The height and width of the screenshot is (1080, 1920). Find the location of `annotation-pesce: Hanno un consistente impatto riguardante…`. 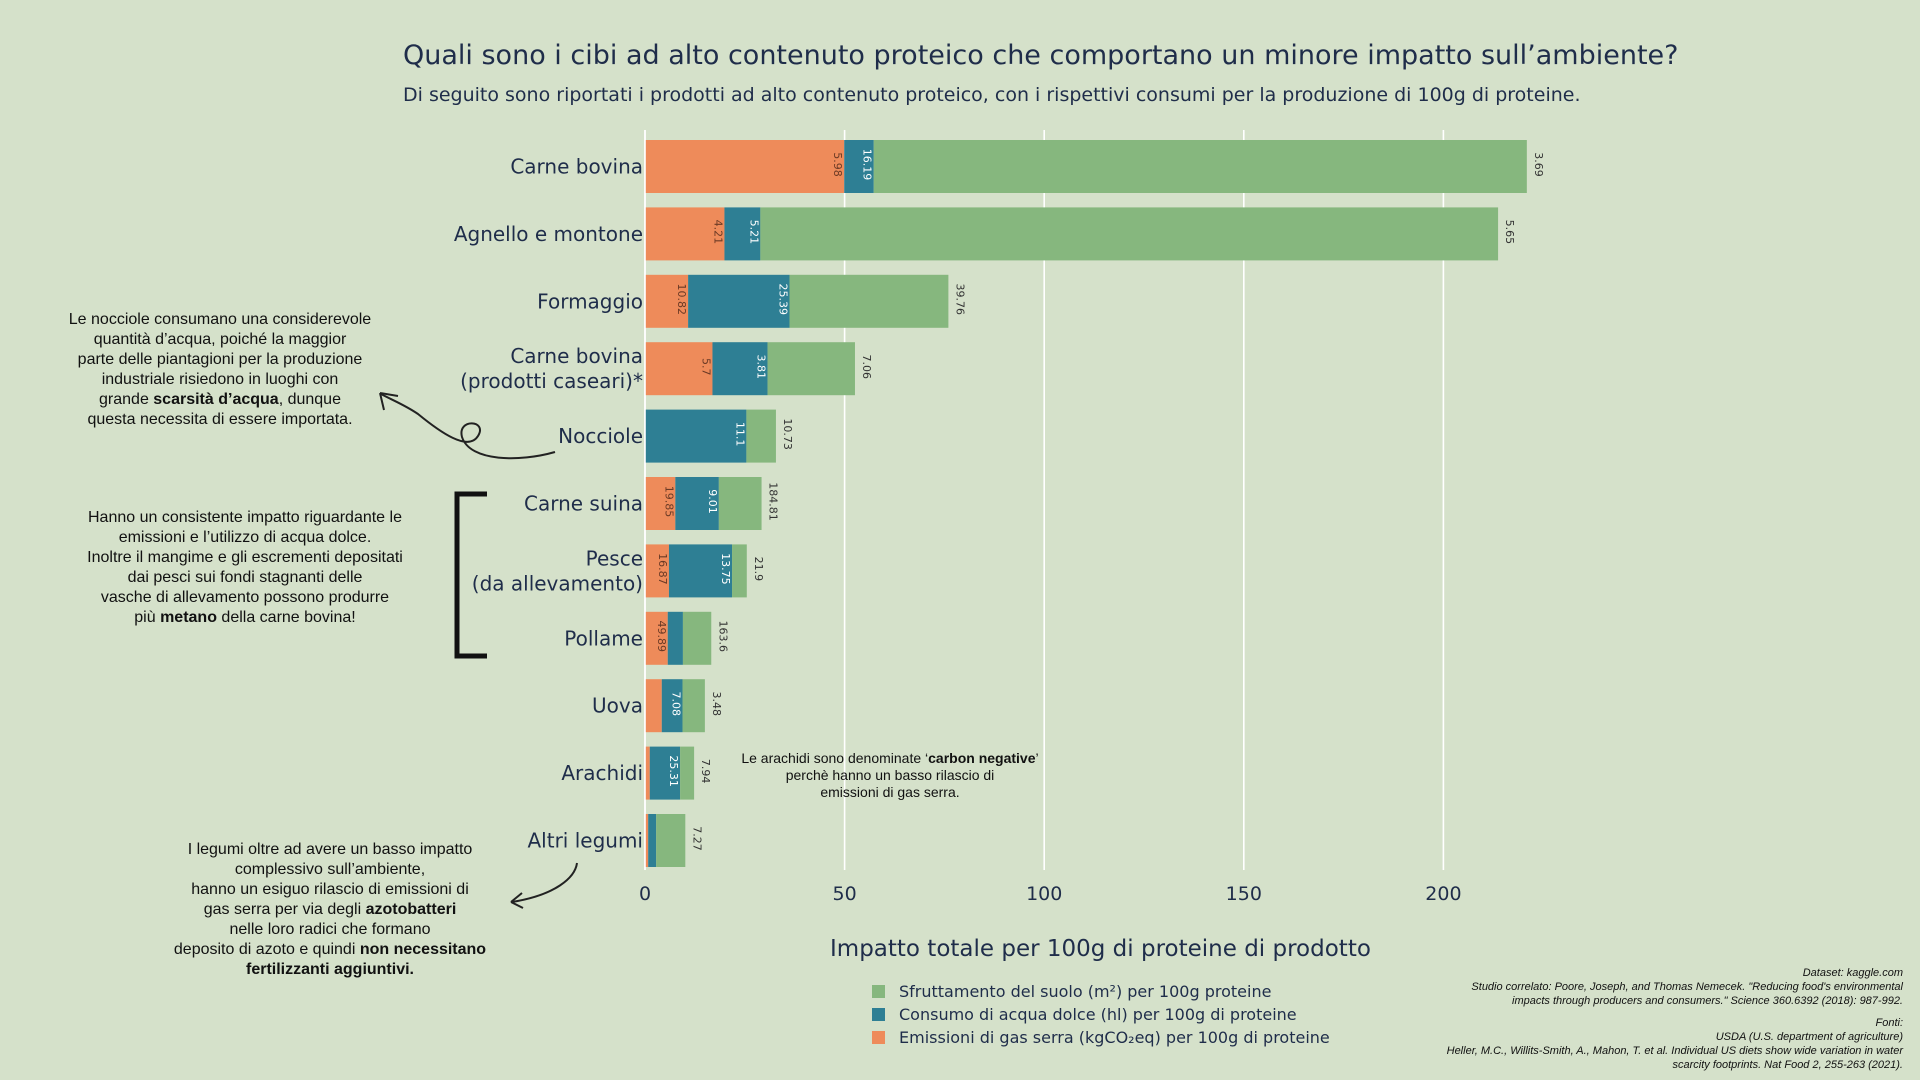

annotation-pesce: Hanno un consistente impatto riguardante… is located at coordinates (245, 567).